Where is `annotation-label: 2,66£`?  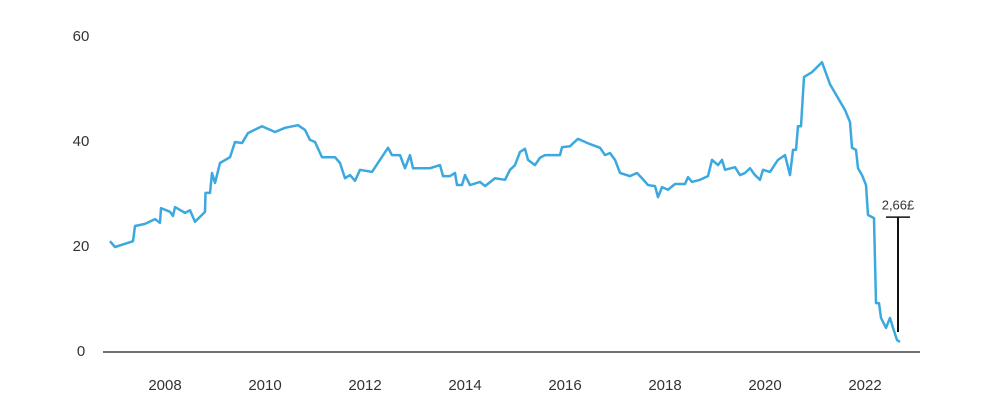 annotation-label: 2,66£ is located at coordinates (898, 205).